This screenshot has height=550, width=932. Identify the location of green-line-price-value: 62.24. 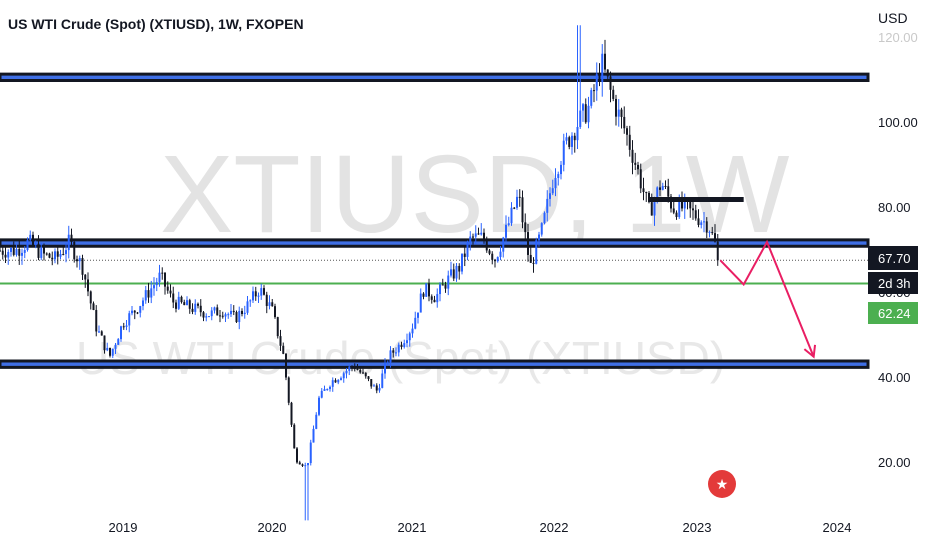
(894, 313).